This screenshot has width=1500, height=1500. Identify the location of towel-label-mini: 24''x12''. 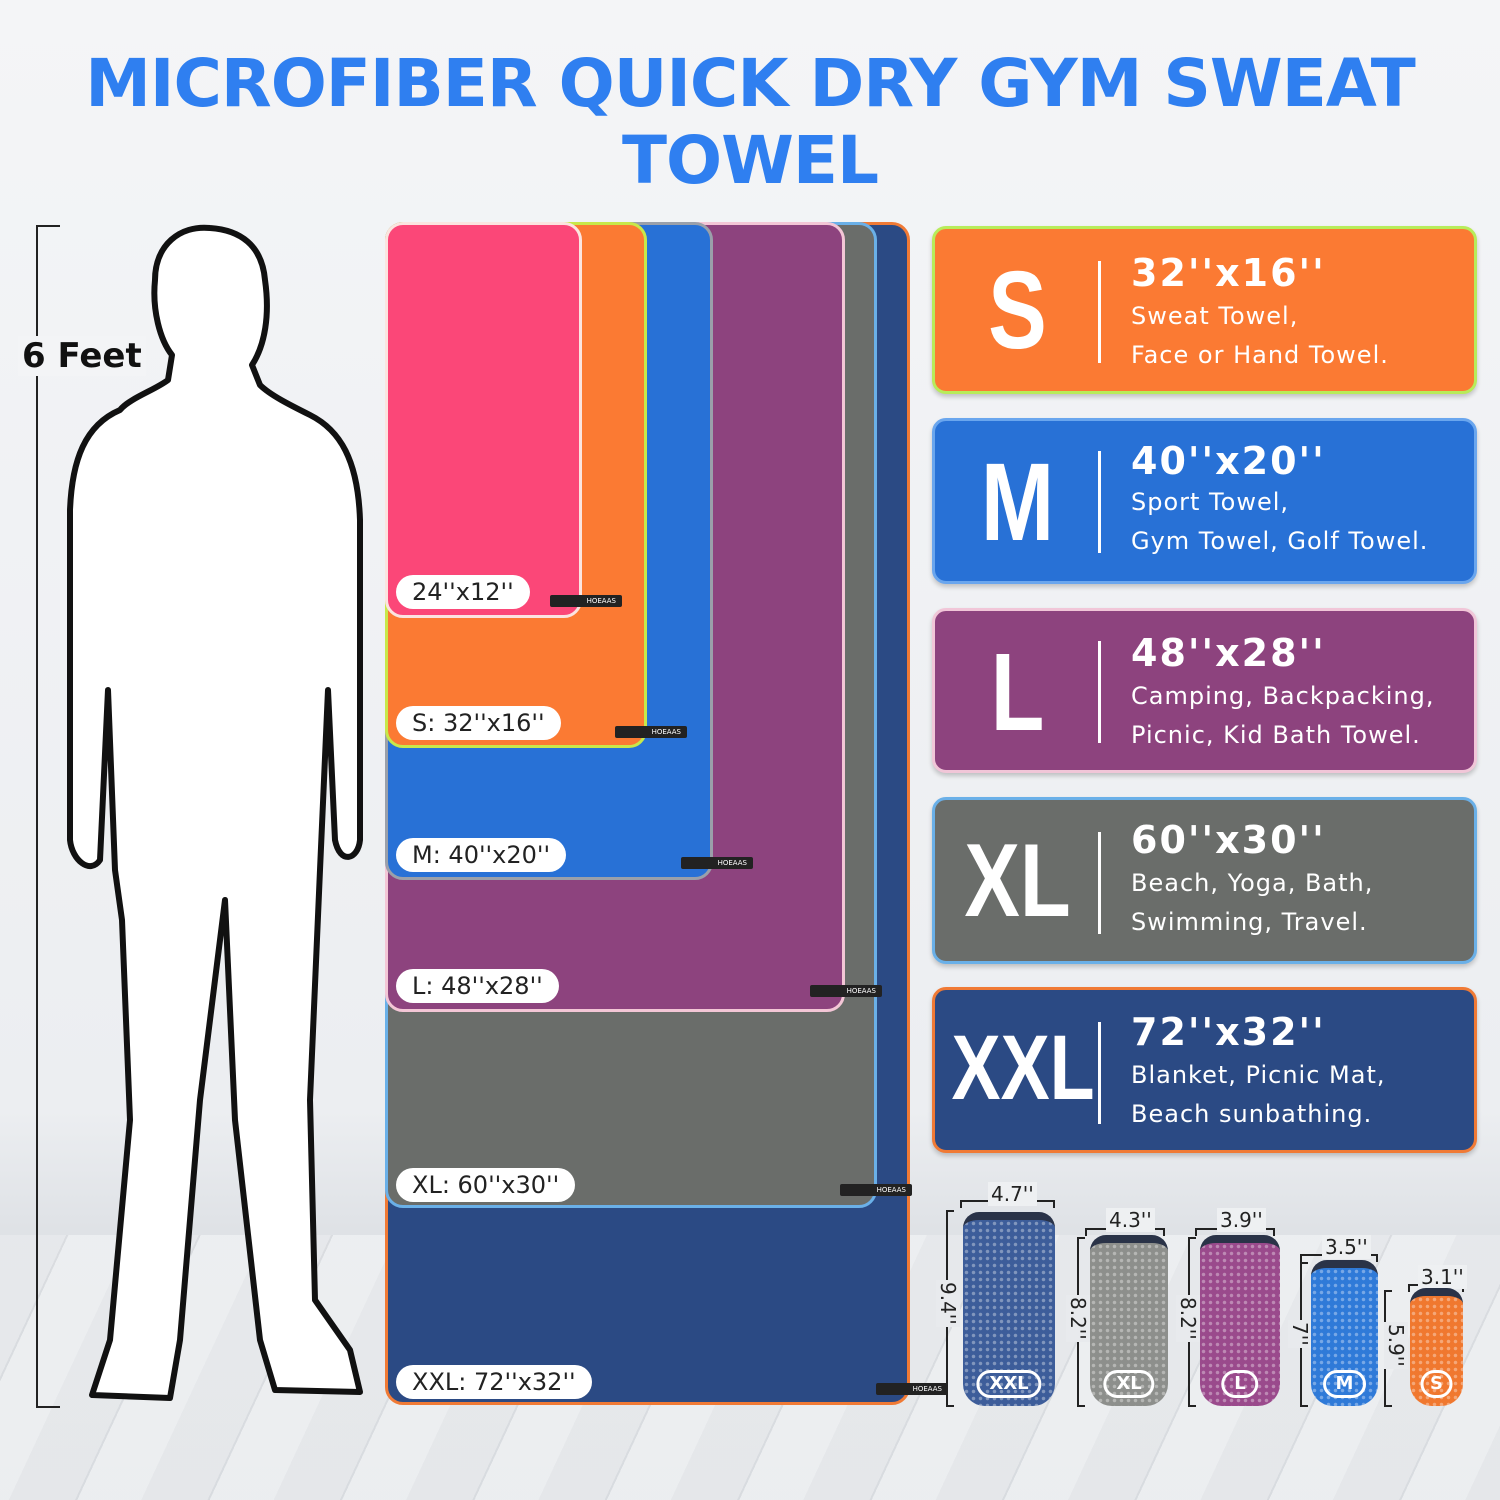
(463, 592).